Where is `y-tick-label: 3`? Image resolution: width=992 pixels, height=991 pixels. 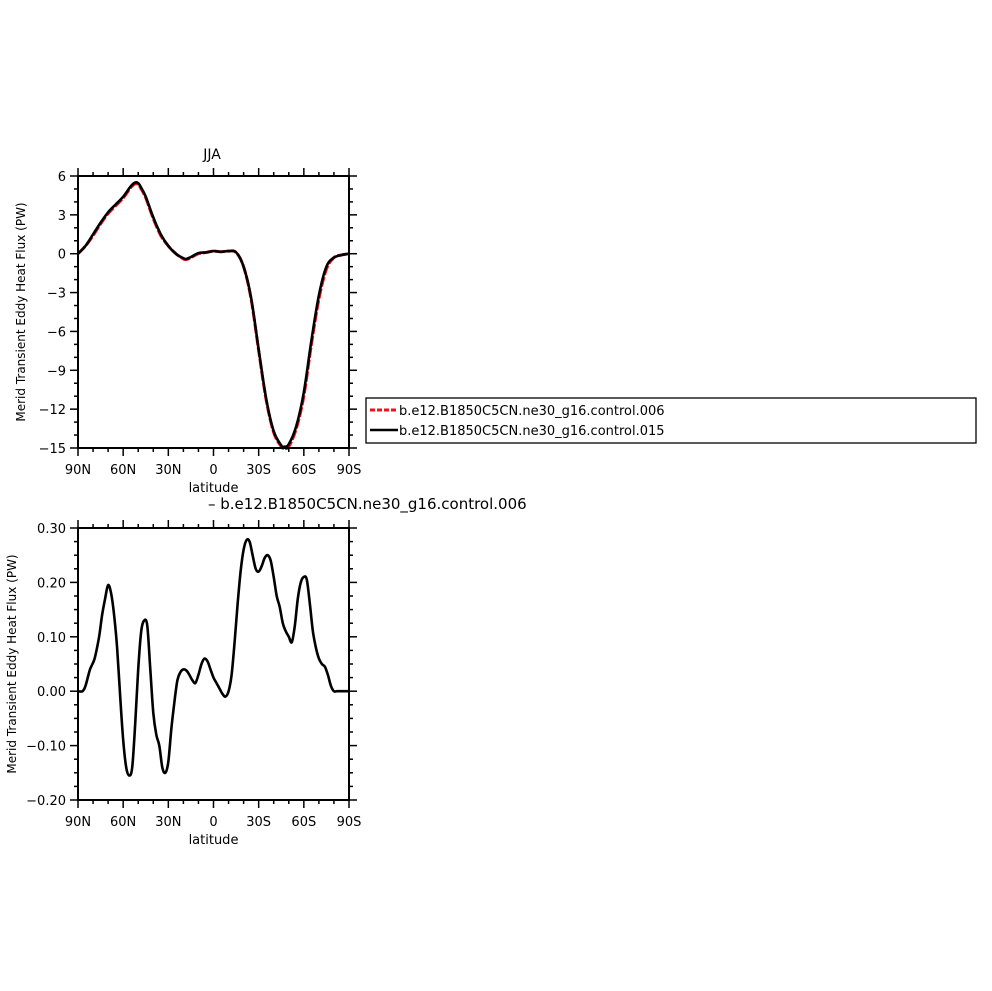
y-tick-label: 3 is located at coordinates (62, 216).